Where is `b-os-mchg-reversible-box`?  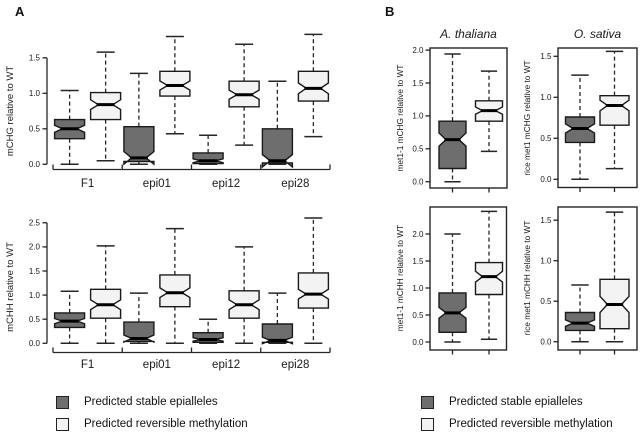 b-os-mchg-reversible-box is located at coordinates (614, 110).